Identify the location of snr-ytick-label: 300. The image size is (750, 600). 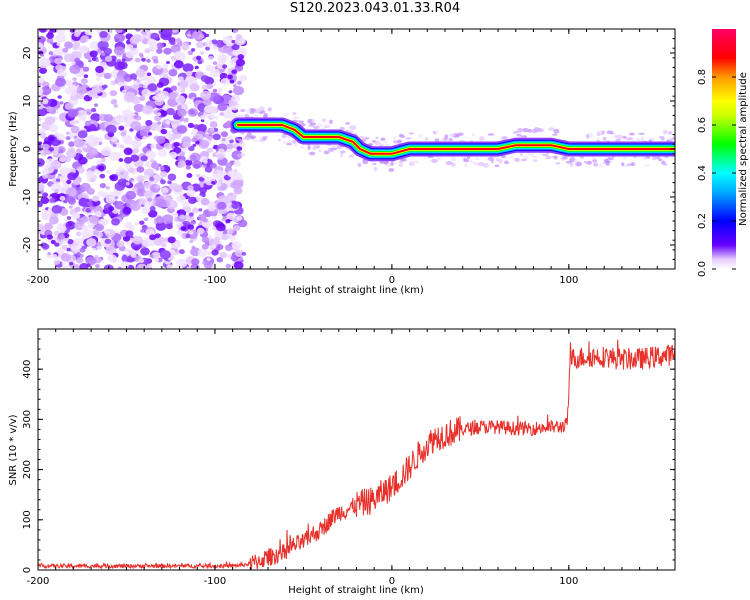
(27, 419).